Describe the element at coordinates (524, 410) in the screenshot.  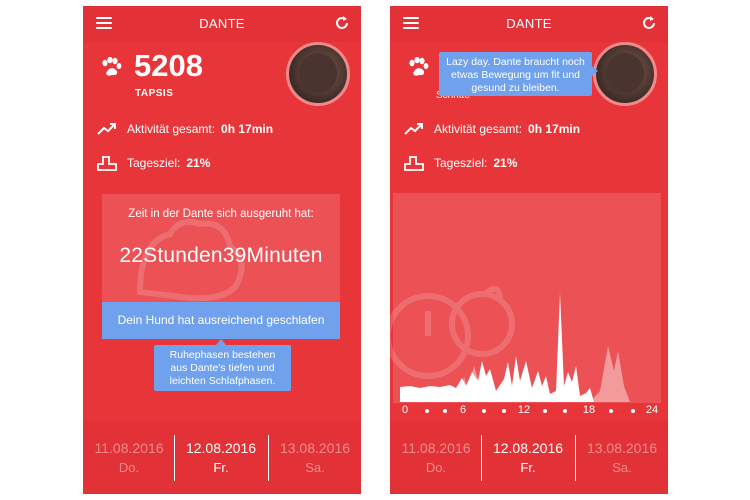
I see `x-tick-label: 12` at that location.